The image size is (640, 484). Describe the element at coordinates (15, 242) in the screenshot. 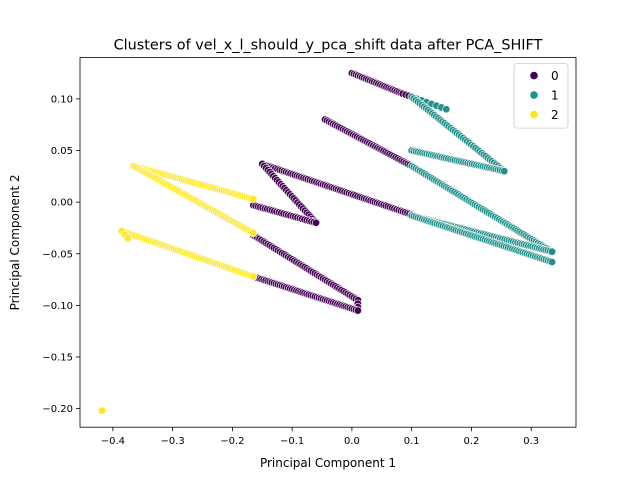

I see `y-axis-label: Principal Component 2` at that location.